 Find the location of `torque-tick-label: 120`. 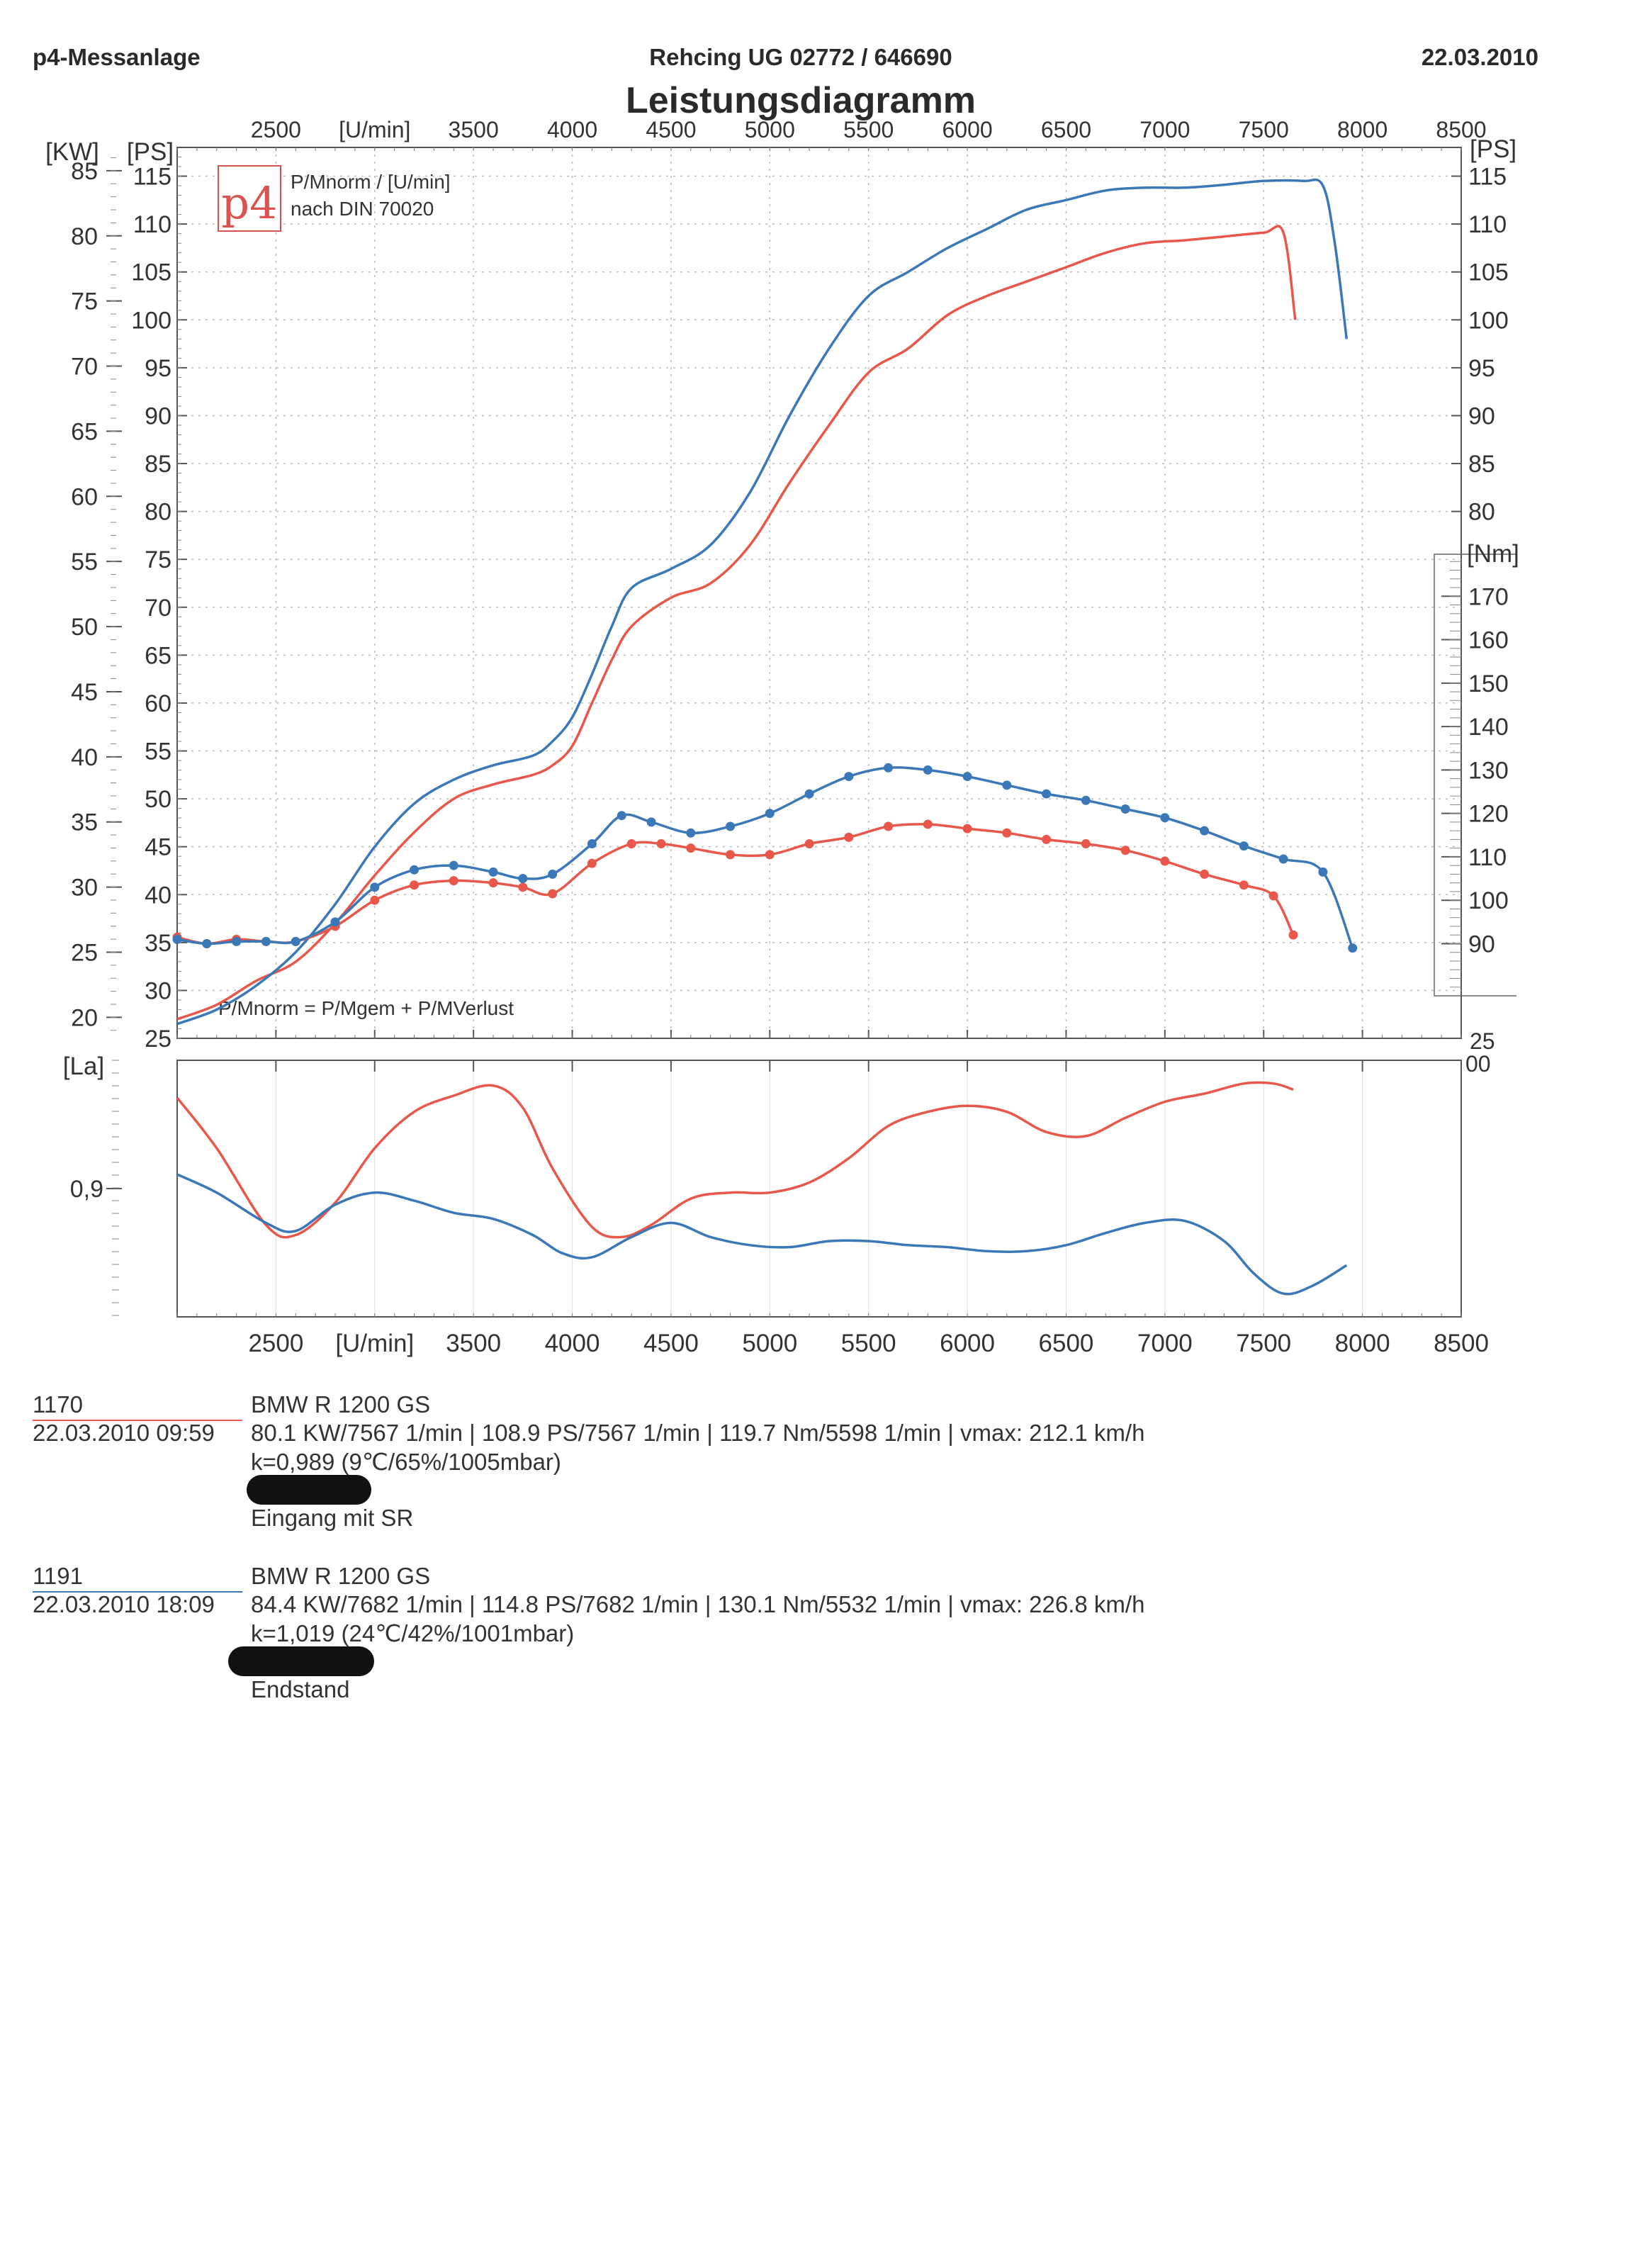

torque-tick-label: 120 is located at coordinates (1488, 814).